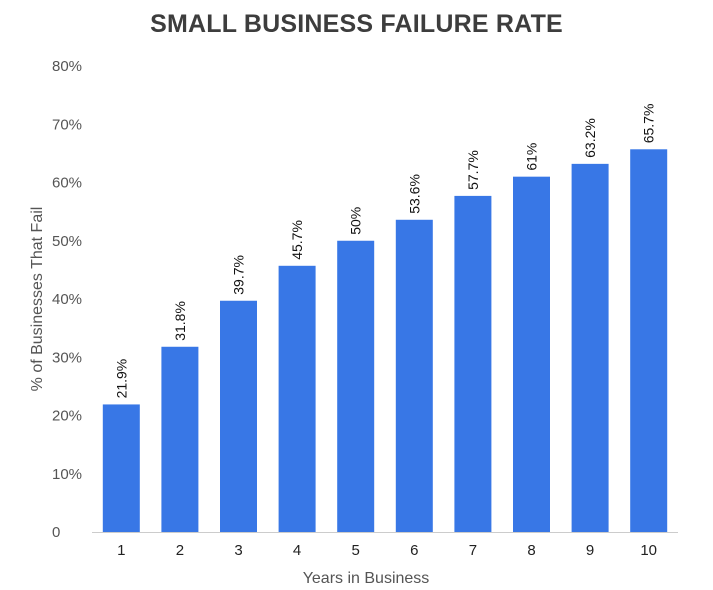 Image resolution: width=713 pixels, height=590 pixels. I want to click on x-tick-label: 4, so click(297, 550).